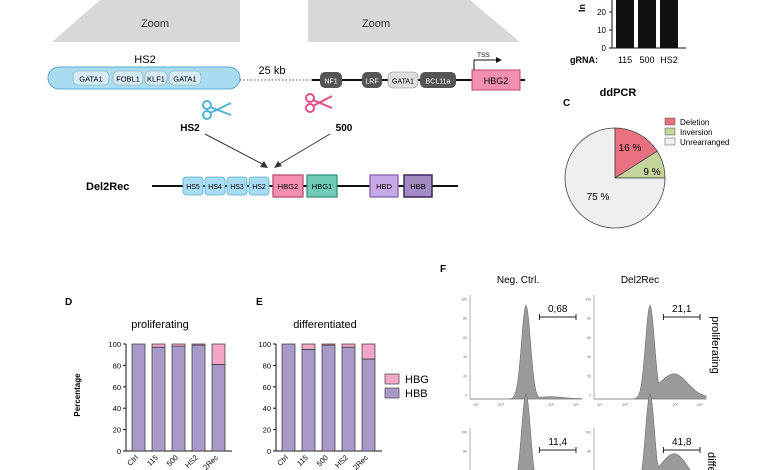 The height and width of the screenshot is (470, 780). I want to click on histo-ytick: 20, so click(465, 376).